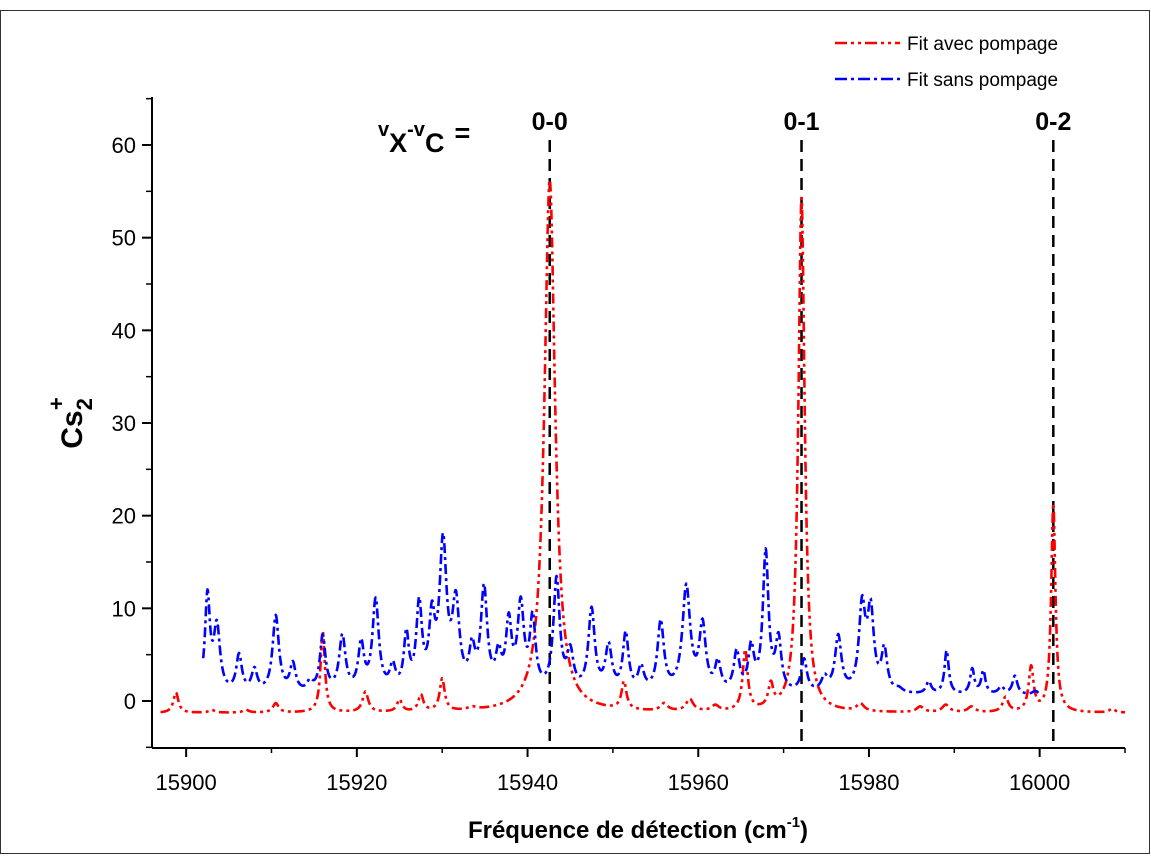 Image resolution: width=1151 pixels, height=859 pixels. I want to click on annotation-sub-x: X, so click(398, 143).